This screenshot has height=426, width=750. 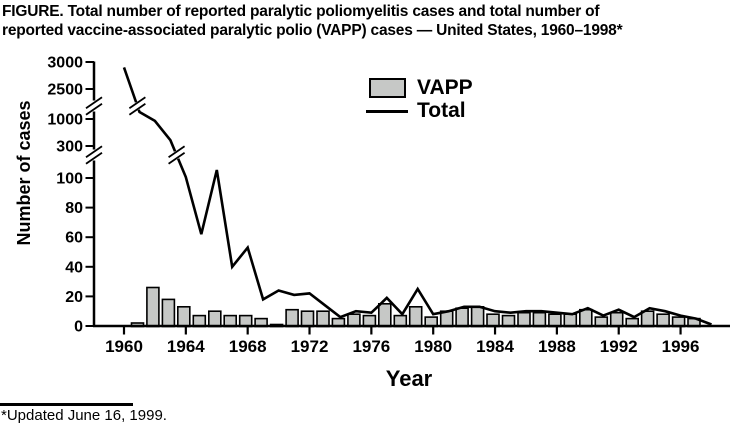 I want to click on footnote-rule, so click(x=66, y=404).